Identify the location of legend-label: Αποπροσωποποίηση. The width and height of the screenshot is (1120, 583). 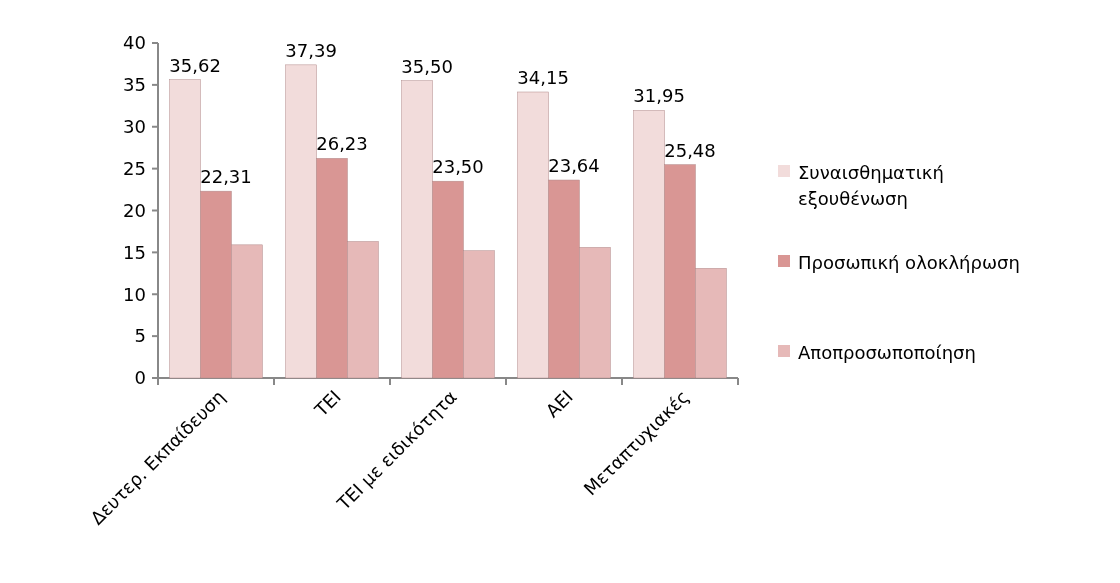
(887, 353).